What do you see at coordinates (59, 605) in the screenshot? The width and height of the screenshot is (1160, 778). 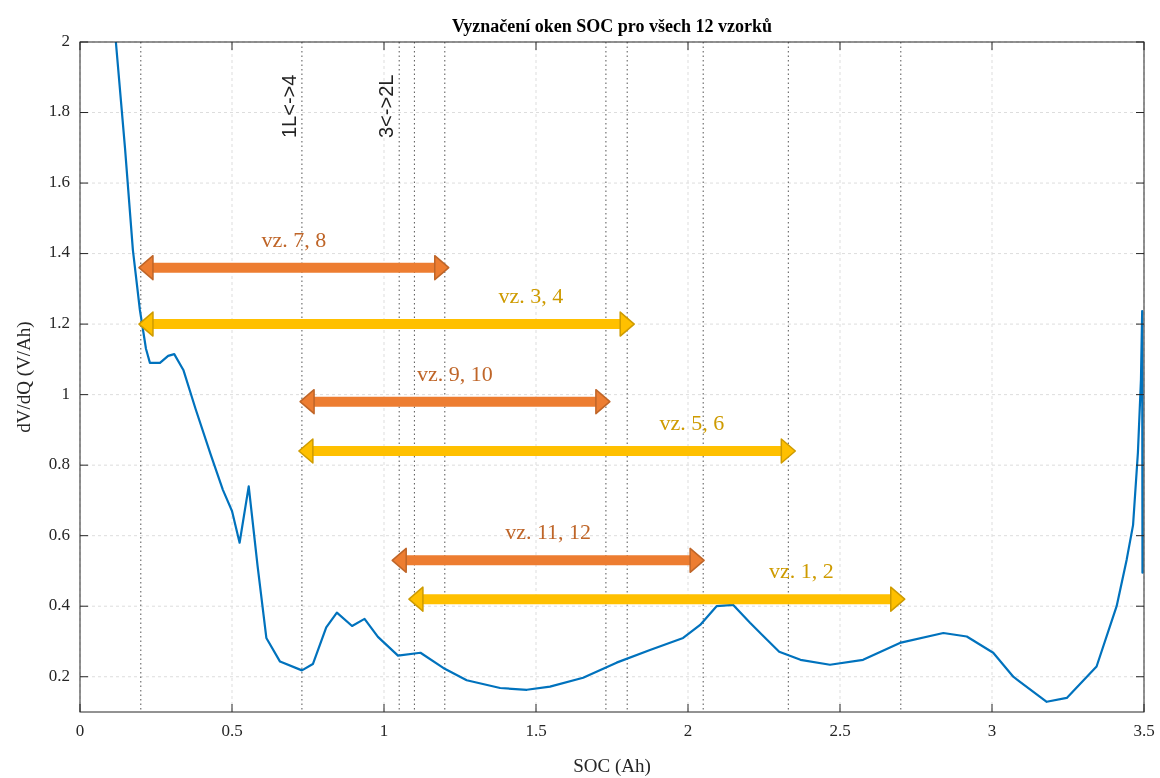 I see `y-tick-label: 0.4` at bounding box center [59, 605].